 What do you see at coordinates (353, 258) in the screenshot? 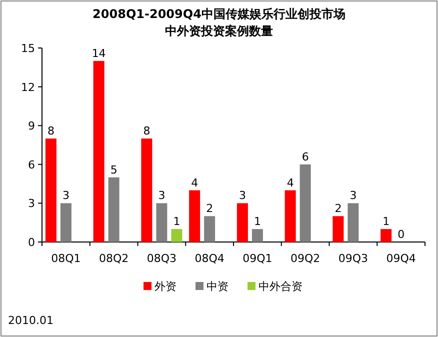
I see `x-tick-label: 09Q3` at bounding box center [353, 258].